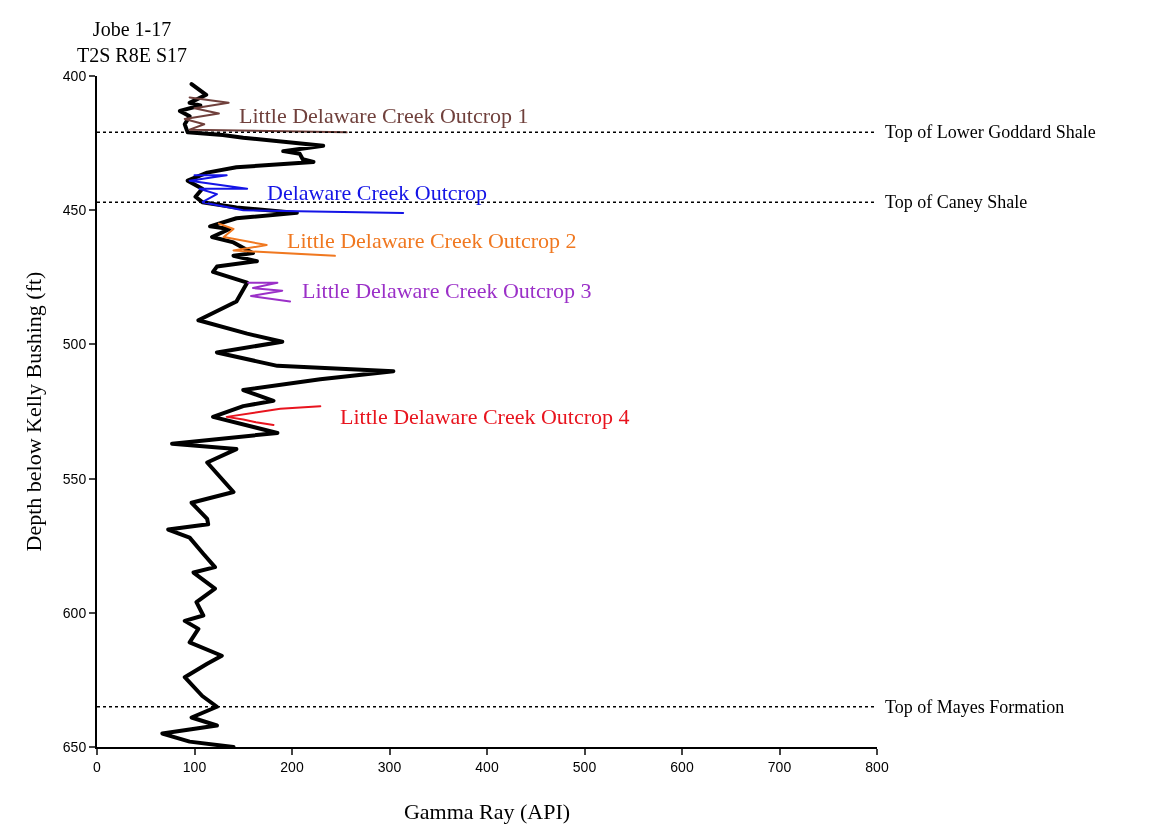  What do you see at coordinates (194, 766) in the screenshot?
I see `x-tick-label: 100` at bounding box center [194, 766].